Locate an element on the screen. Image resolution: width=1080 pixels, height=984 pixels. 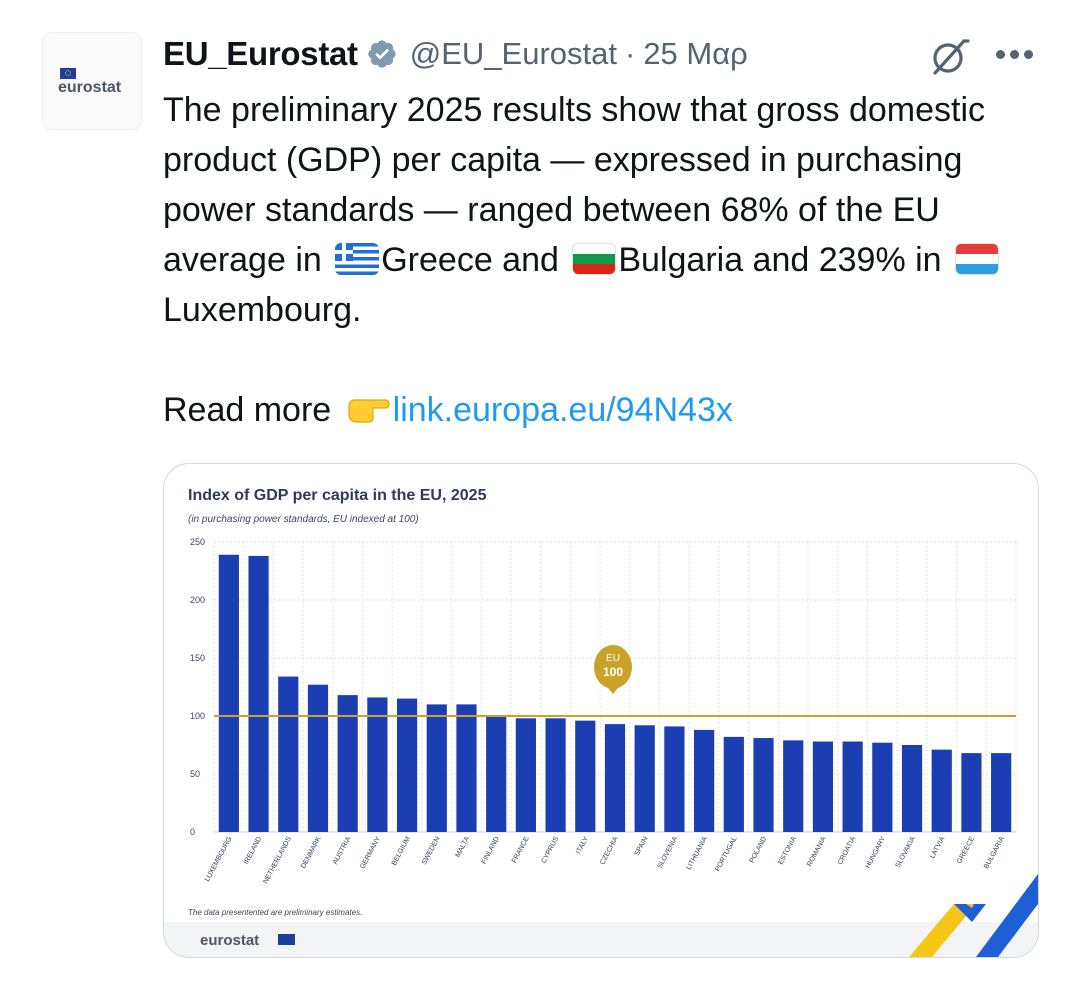
verified-badge-icon is located at coordinates (382, 54).